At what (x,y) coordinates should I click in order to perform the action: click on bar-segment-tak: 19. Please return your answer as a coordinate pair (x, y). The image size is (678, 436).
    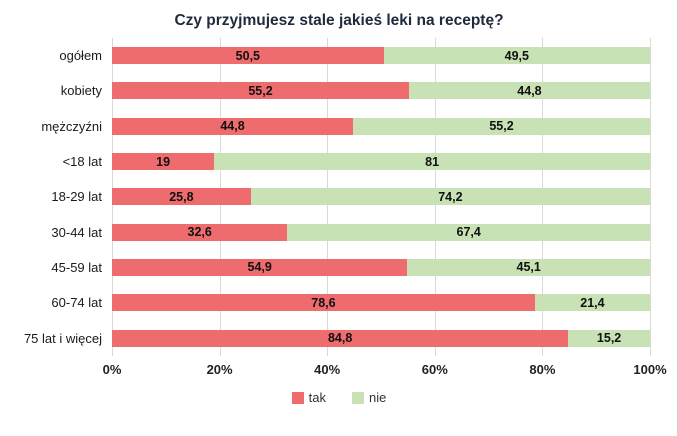
    Looking at the image, I should click on (163, 162).